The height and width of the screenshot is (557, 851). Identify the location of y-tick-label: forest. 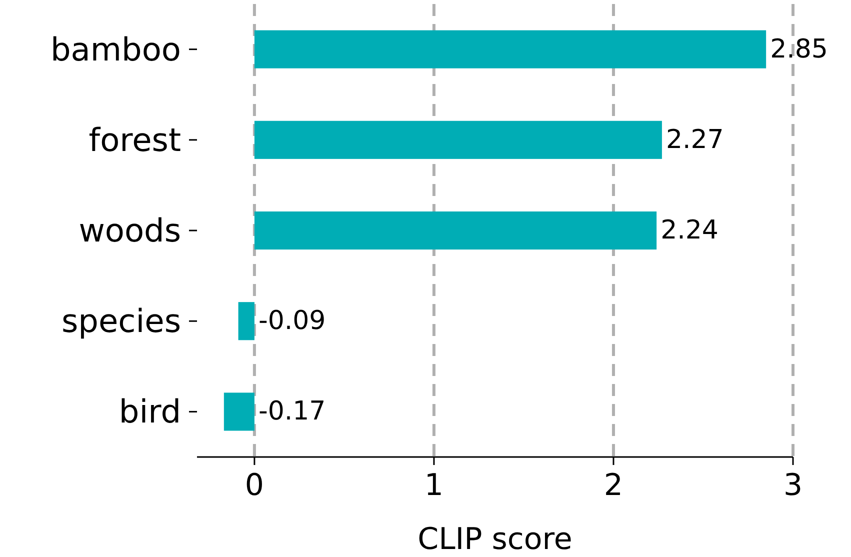
(134, 139).